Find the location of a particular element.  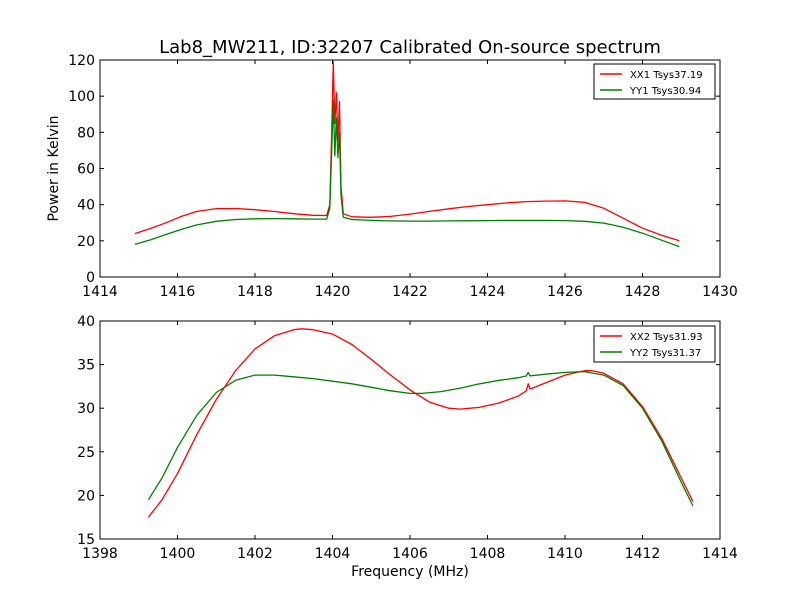

bottom-y-tick-label: 30 is located at coordinates (86, 409).